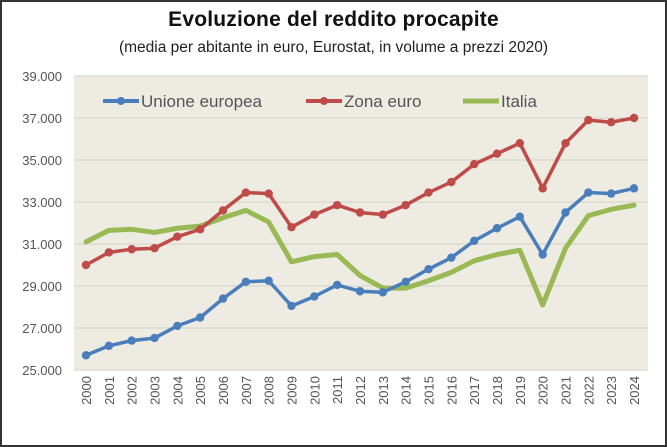 This screenshot has width=667, height=447. I want to click on x-tick-label: 2009, so click(292, 390).